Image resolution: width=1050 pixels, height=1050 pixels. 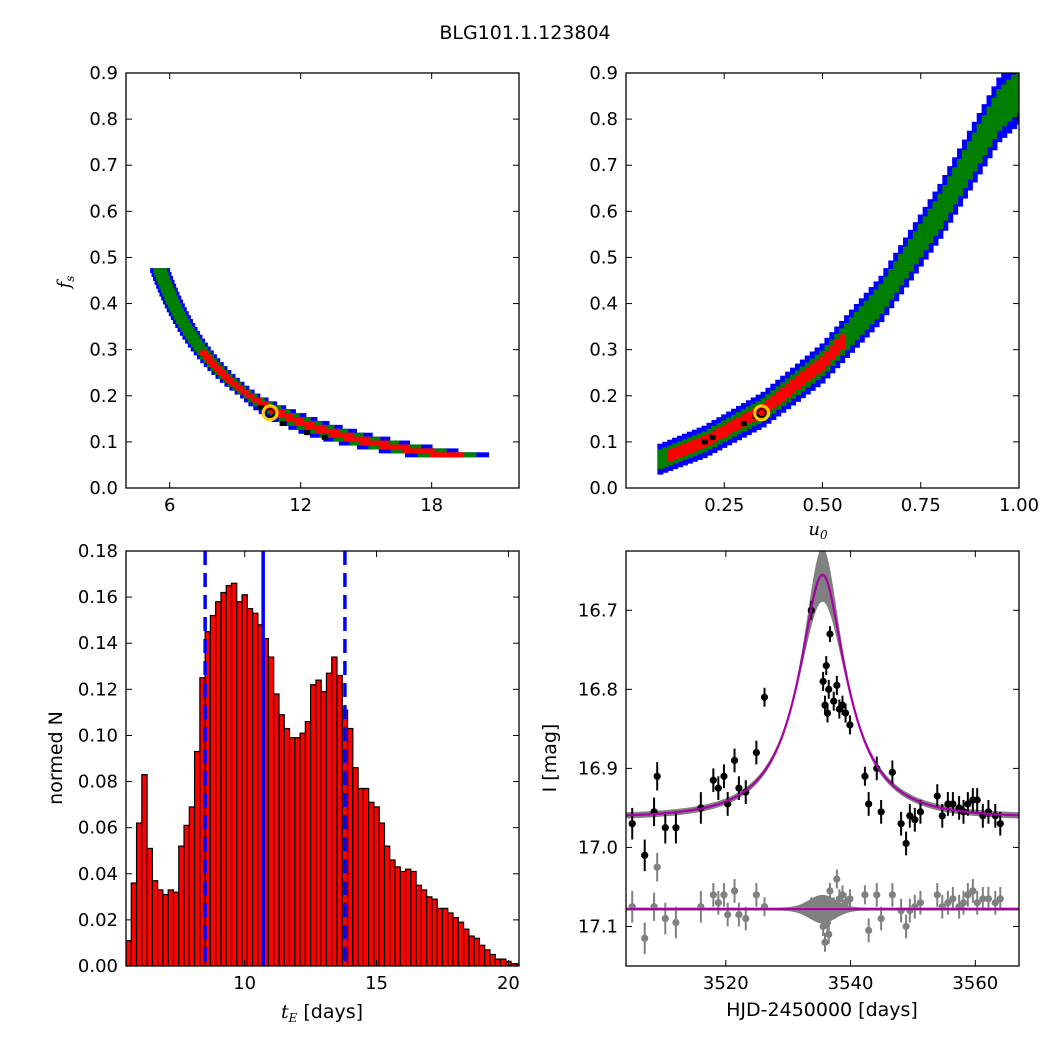 I want to click on bl-ytick-label: 0.10, so click(x=98, y=735).